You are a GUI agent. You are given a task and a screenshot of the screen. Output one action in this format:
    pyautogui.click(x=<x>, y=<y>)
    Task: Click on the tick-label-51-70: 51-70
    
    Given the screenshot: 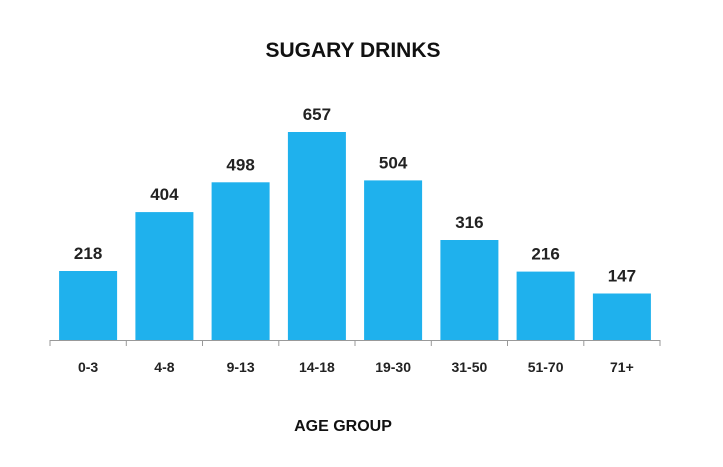 What is the action you would take?
    pyautogui.click(x=546, y=367)
    